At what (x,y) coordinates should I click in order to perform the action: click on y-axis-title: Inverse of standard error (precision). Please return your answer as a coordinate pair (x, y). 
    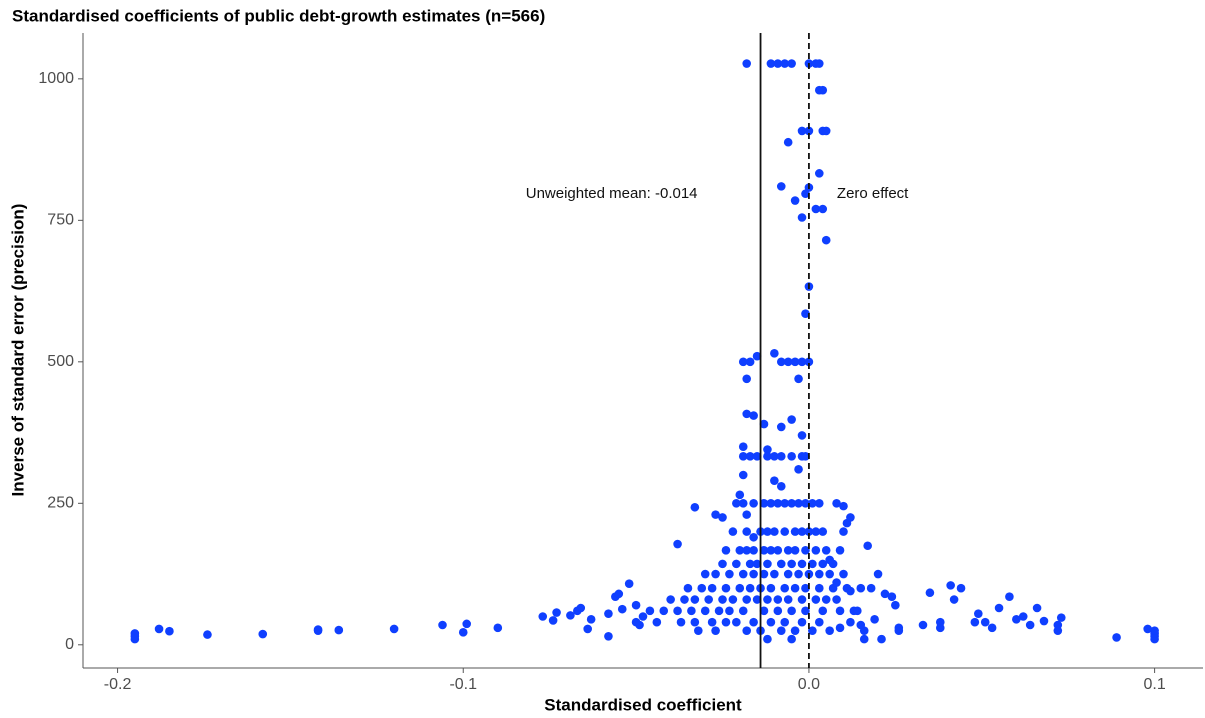
    Looking at the image, I should click on (17, 350).